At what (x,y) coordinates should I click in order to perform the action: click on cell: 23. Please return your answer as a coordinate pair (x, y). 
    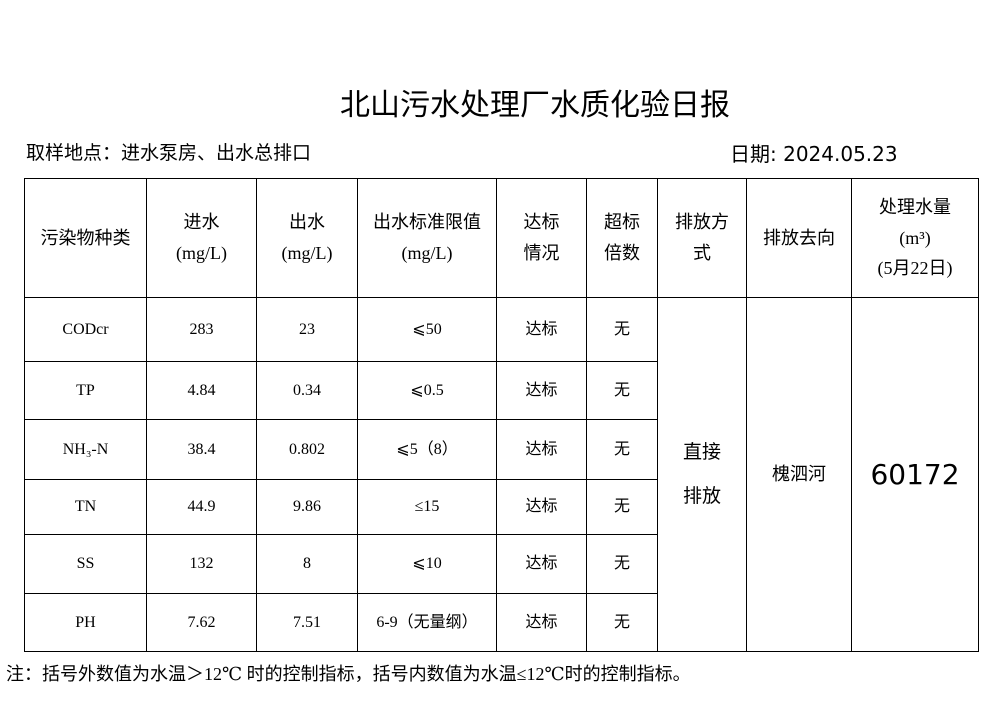
    Looking at the image, I should click on (307, 329).